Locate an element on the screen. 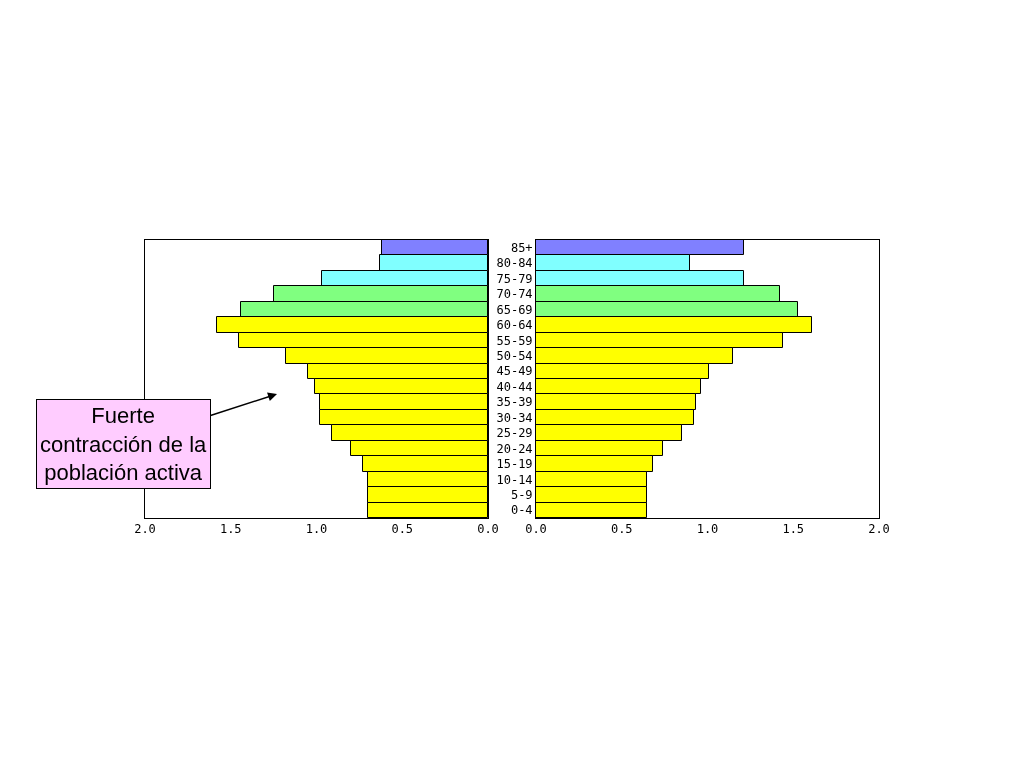 Image resolution: width=1024 pixels, height=768 pixels. y-tick-label: 70-74 is located at coordinates (514, 294).